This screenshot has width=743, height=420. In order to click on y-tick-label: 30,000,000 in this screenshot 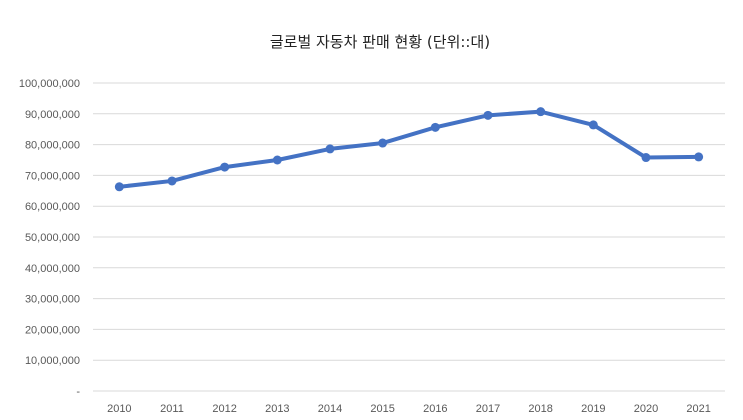, I will do `click(52, 300)`.